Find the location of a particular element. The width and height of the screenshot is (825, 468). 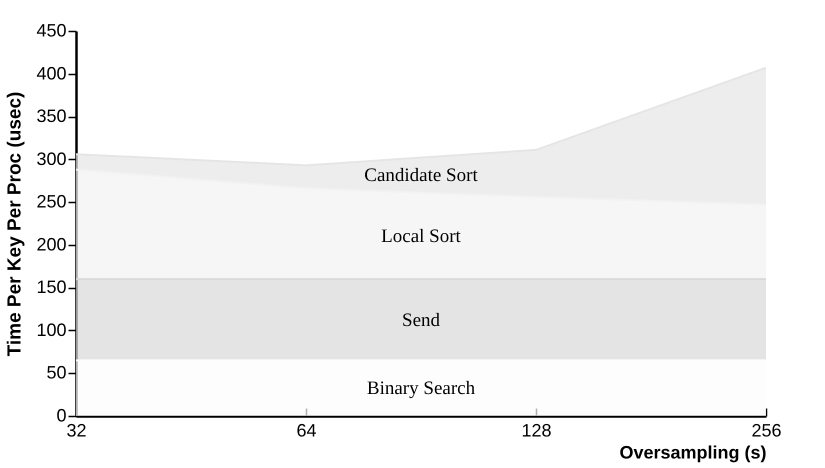

y-tick-label: 250 is located at coordinates (51, 202).